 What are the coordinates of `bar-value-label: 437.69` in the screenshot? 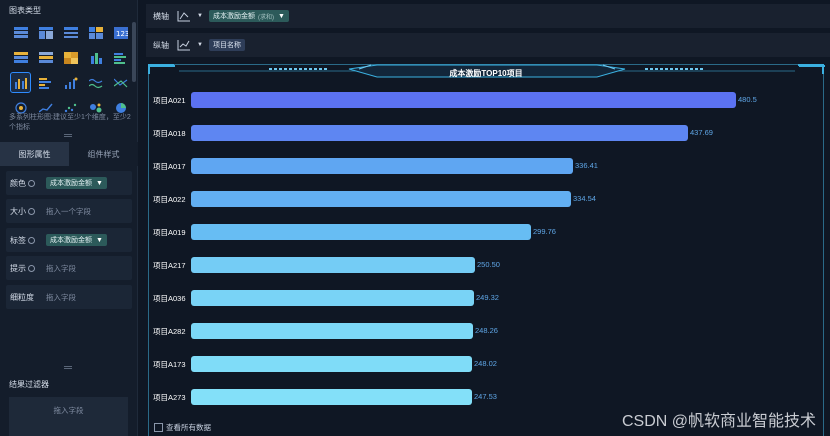 It's located at (701, 132).